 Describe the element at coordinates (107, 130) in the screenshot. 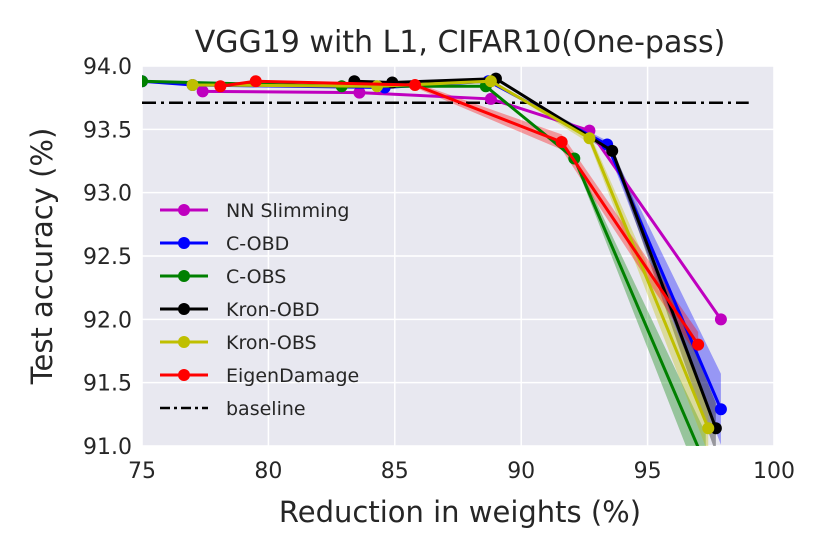

I see `y-tick-label: 93.5` at that location.